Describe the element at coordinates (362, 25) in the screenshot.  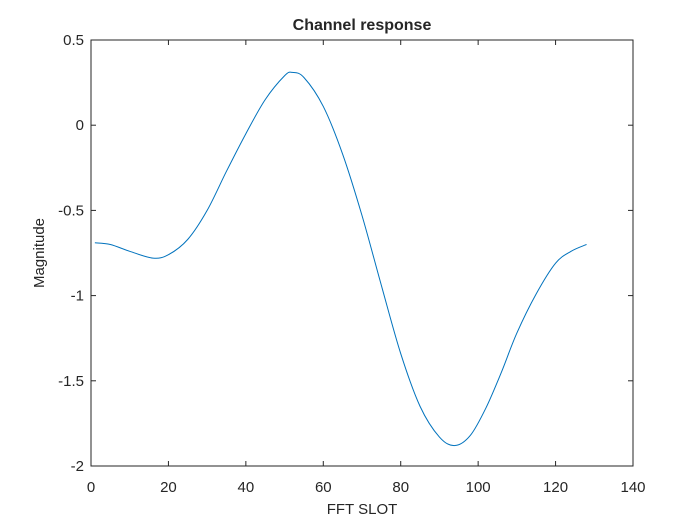
I see `chart-title: Channel response` at that location.